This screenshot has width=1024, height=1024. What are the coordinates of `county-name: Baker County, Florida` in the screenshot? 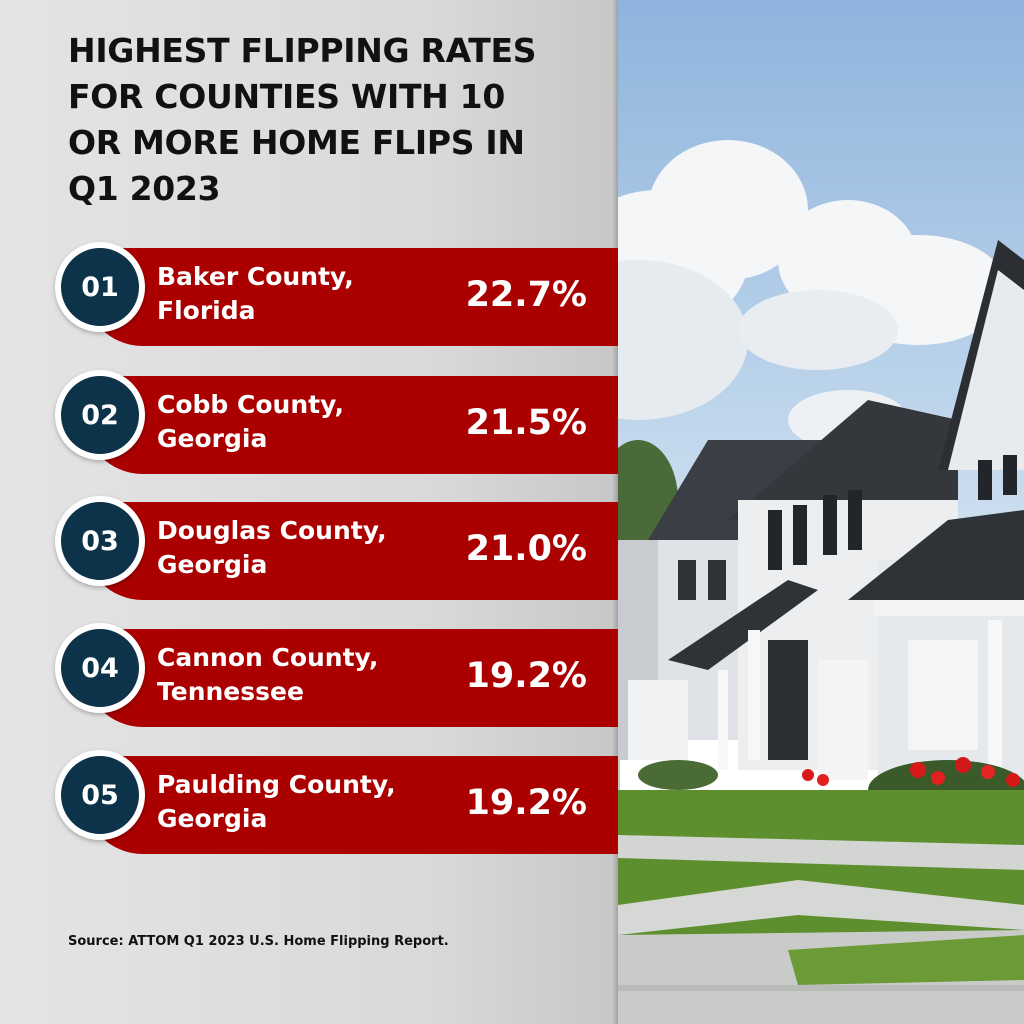 It's located at (307, 294).